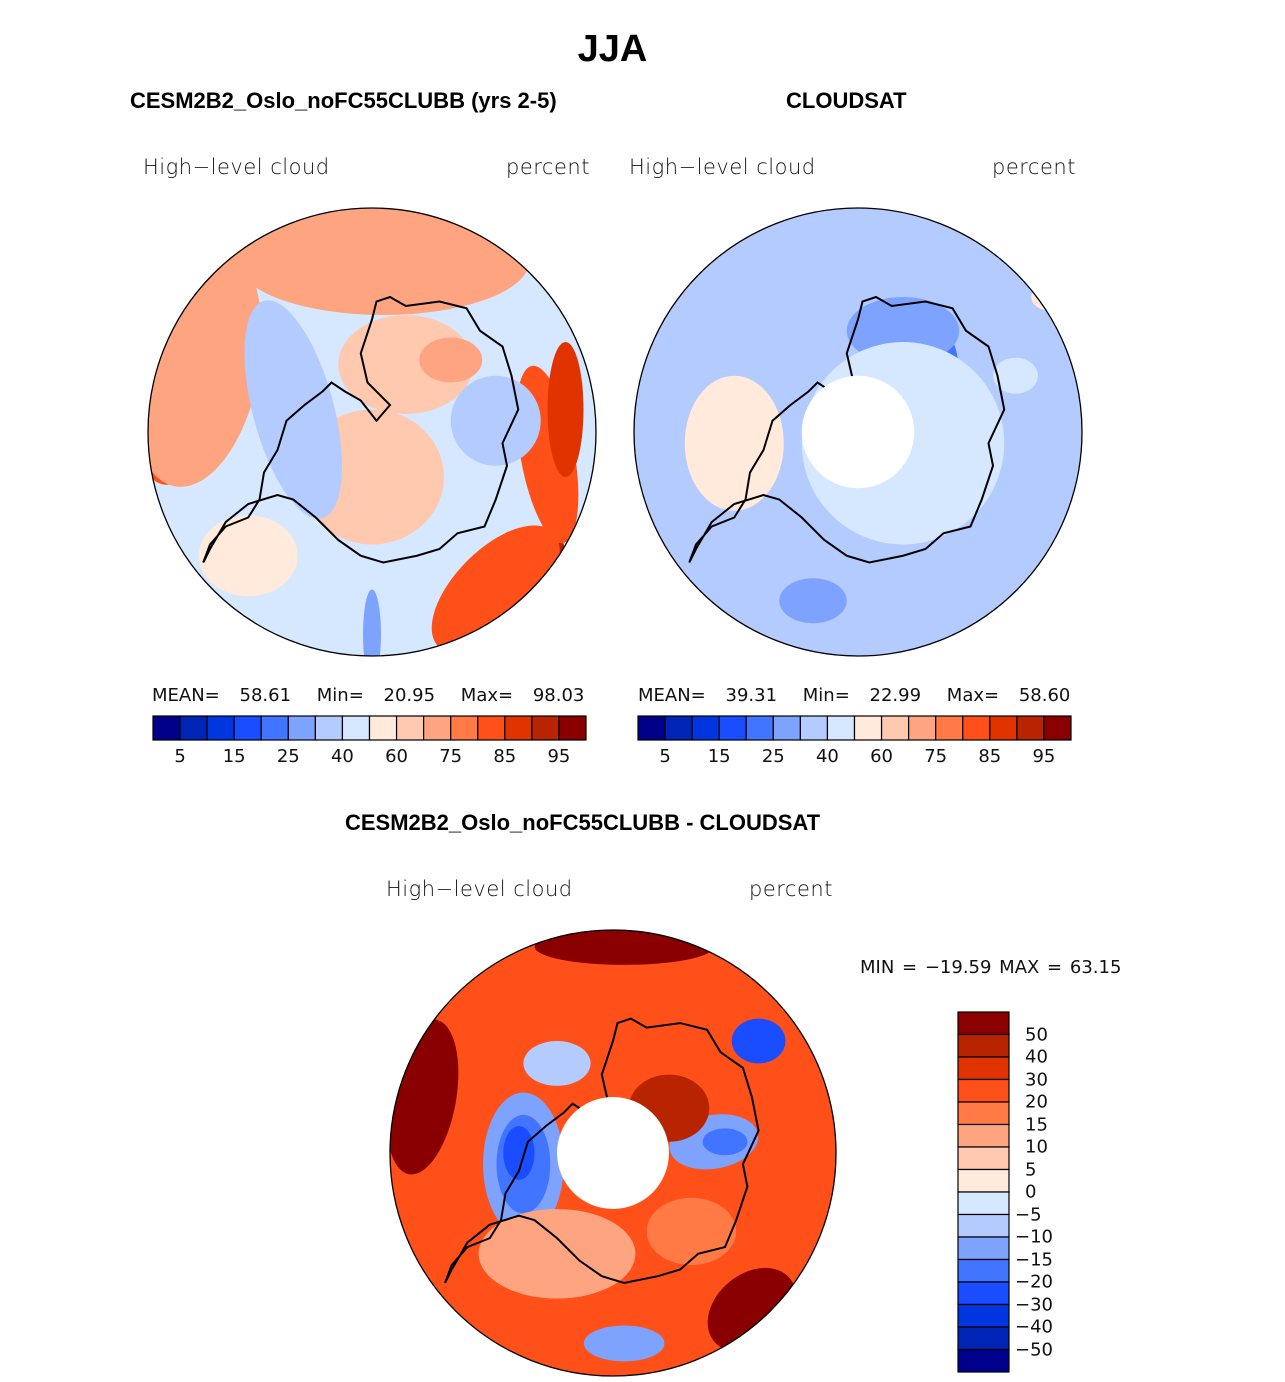 Image resolution: width=1285 pixels, height=1382 pixels. What do you see at coordinates (583, 822) in the screenshot?
I see `panel3-title: CESM2B2_Oslo_noFC55CLUBB - CLOUDSAT` at bounding box center [583, 822].